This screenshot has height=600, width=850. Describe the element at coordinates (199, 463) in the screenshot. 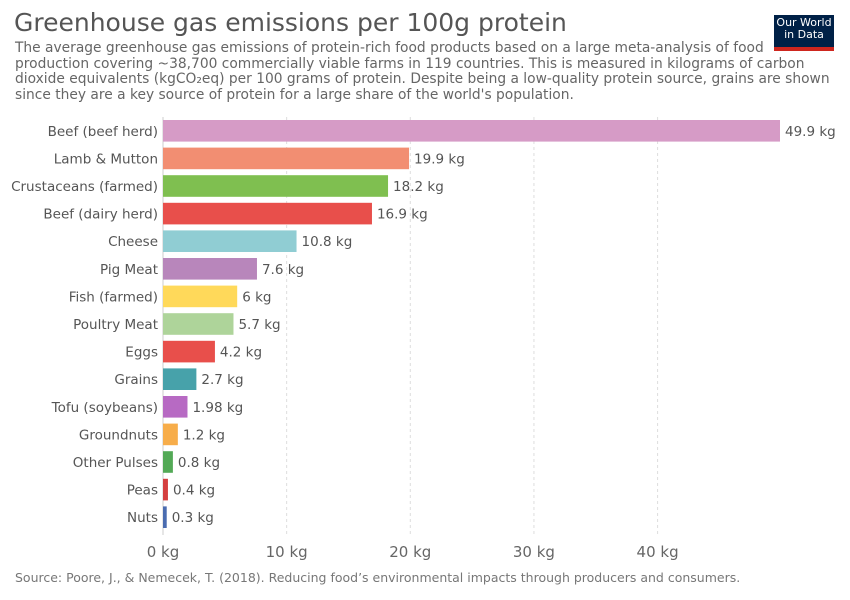

I see `value-label: 0.8 kg` at that location.